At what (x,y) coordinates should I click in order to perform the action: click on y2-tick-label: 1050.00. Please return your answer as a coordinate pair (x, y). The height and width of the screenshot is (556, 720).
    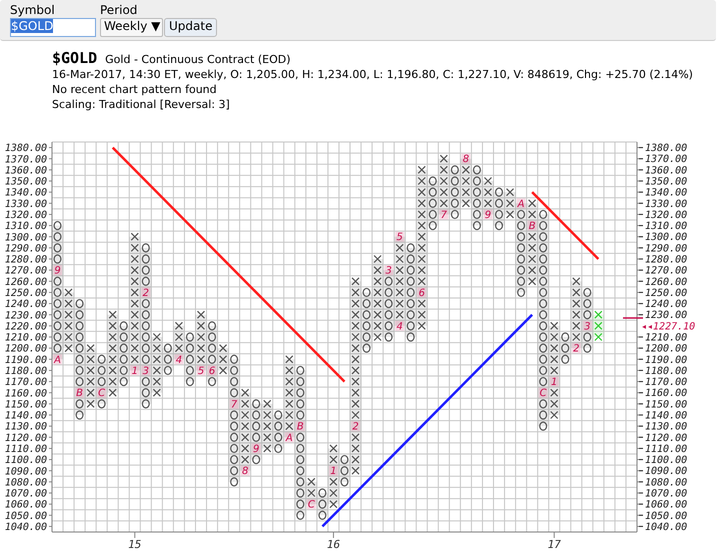
    Looking at the image, I should click on (666, 516).